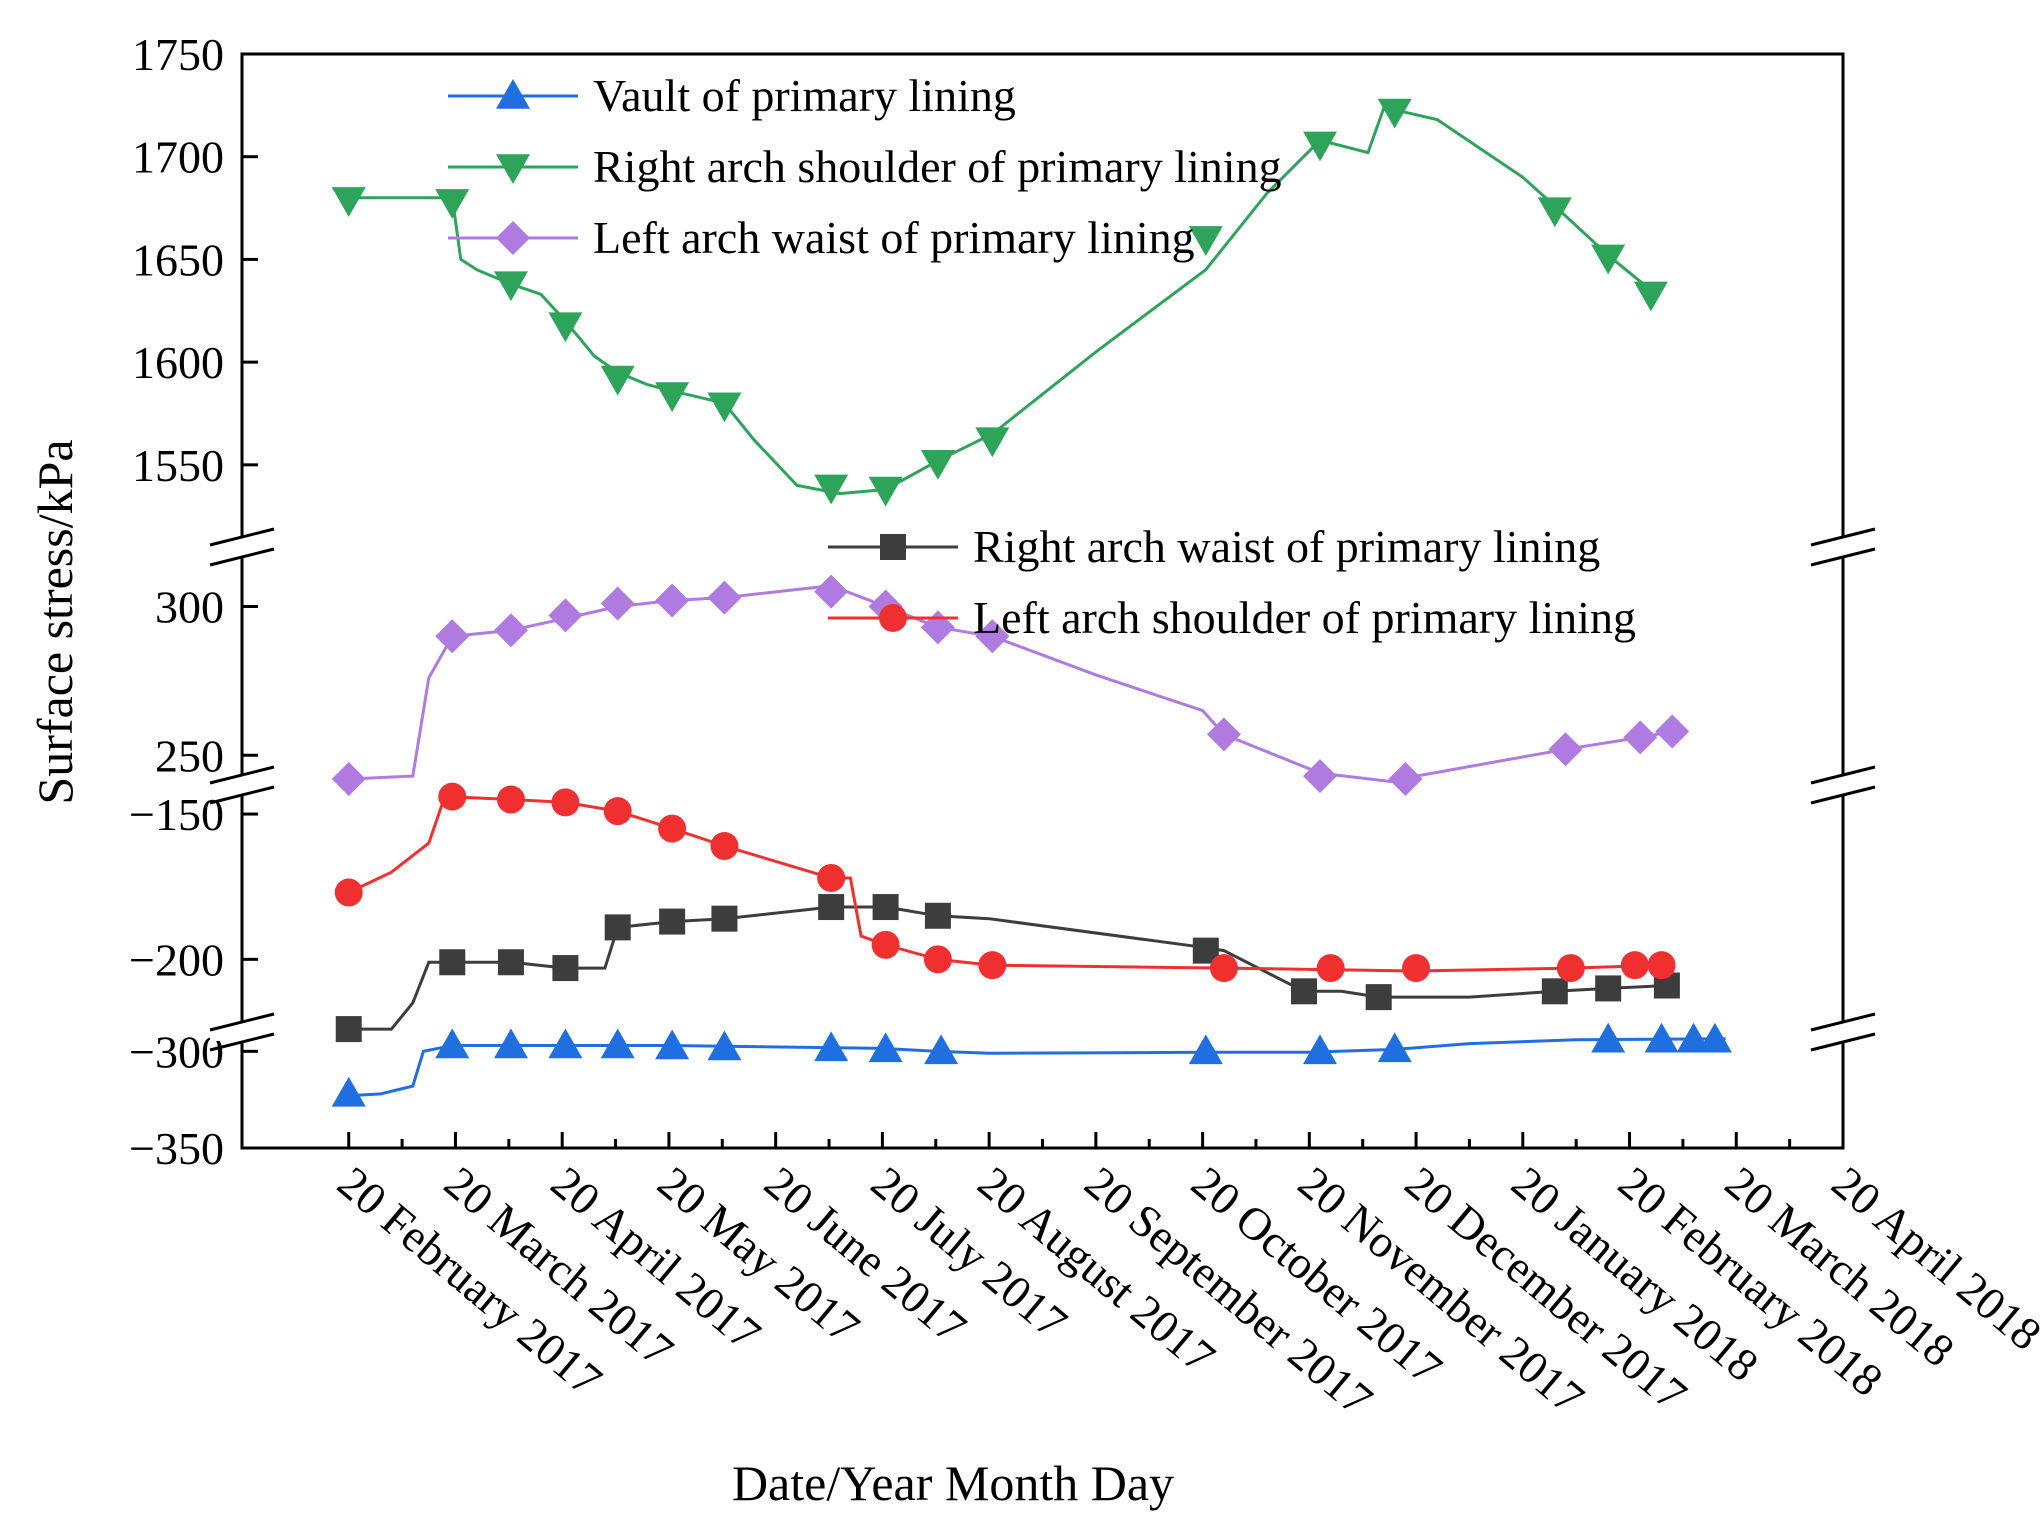  What do you see at coordinates (1286, 546) in the screenshot?
I see `legend-label: Right arch waist of primary lining` at bounding box center [1286, 546].